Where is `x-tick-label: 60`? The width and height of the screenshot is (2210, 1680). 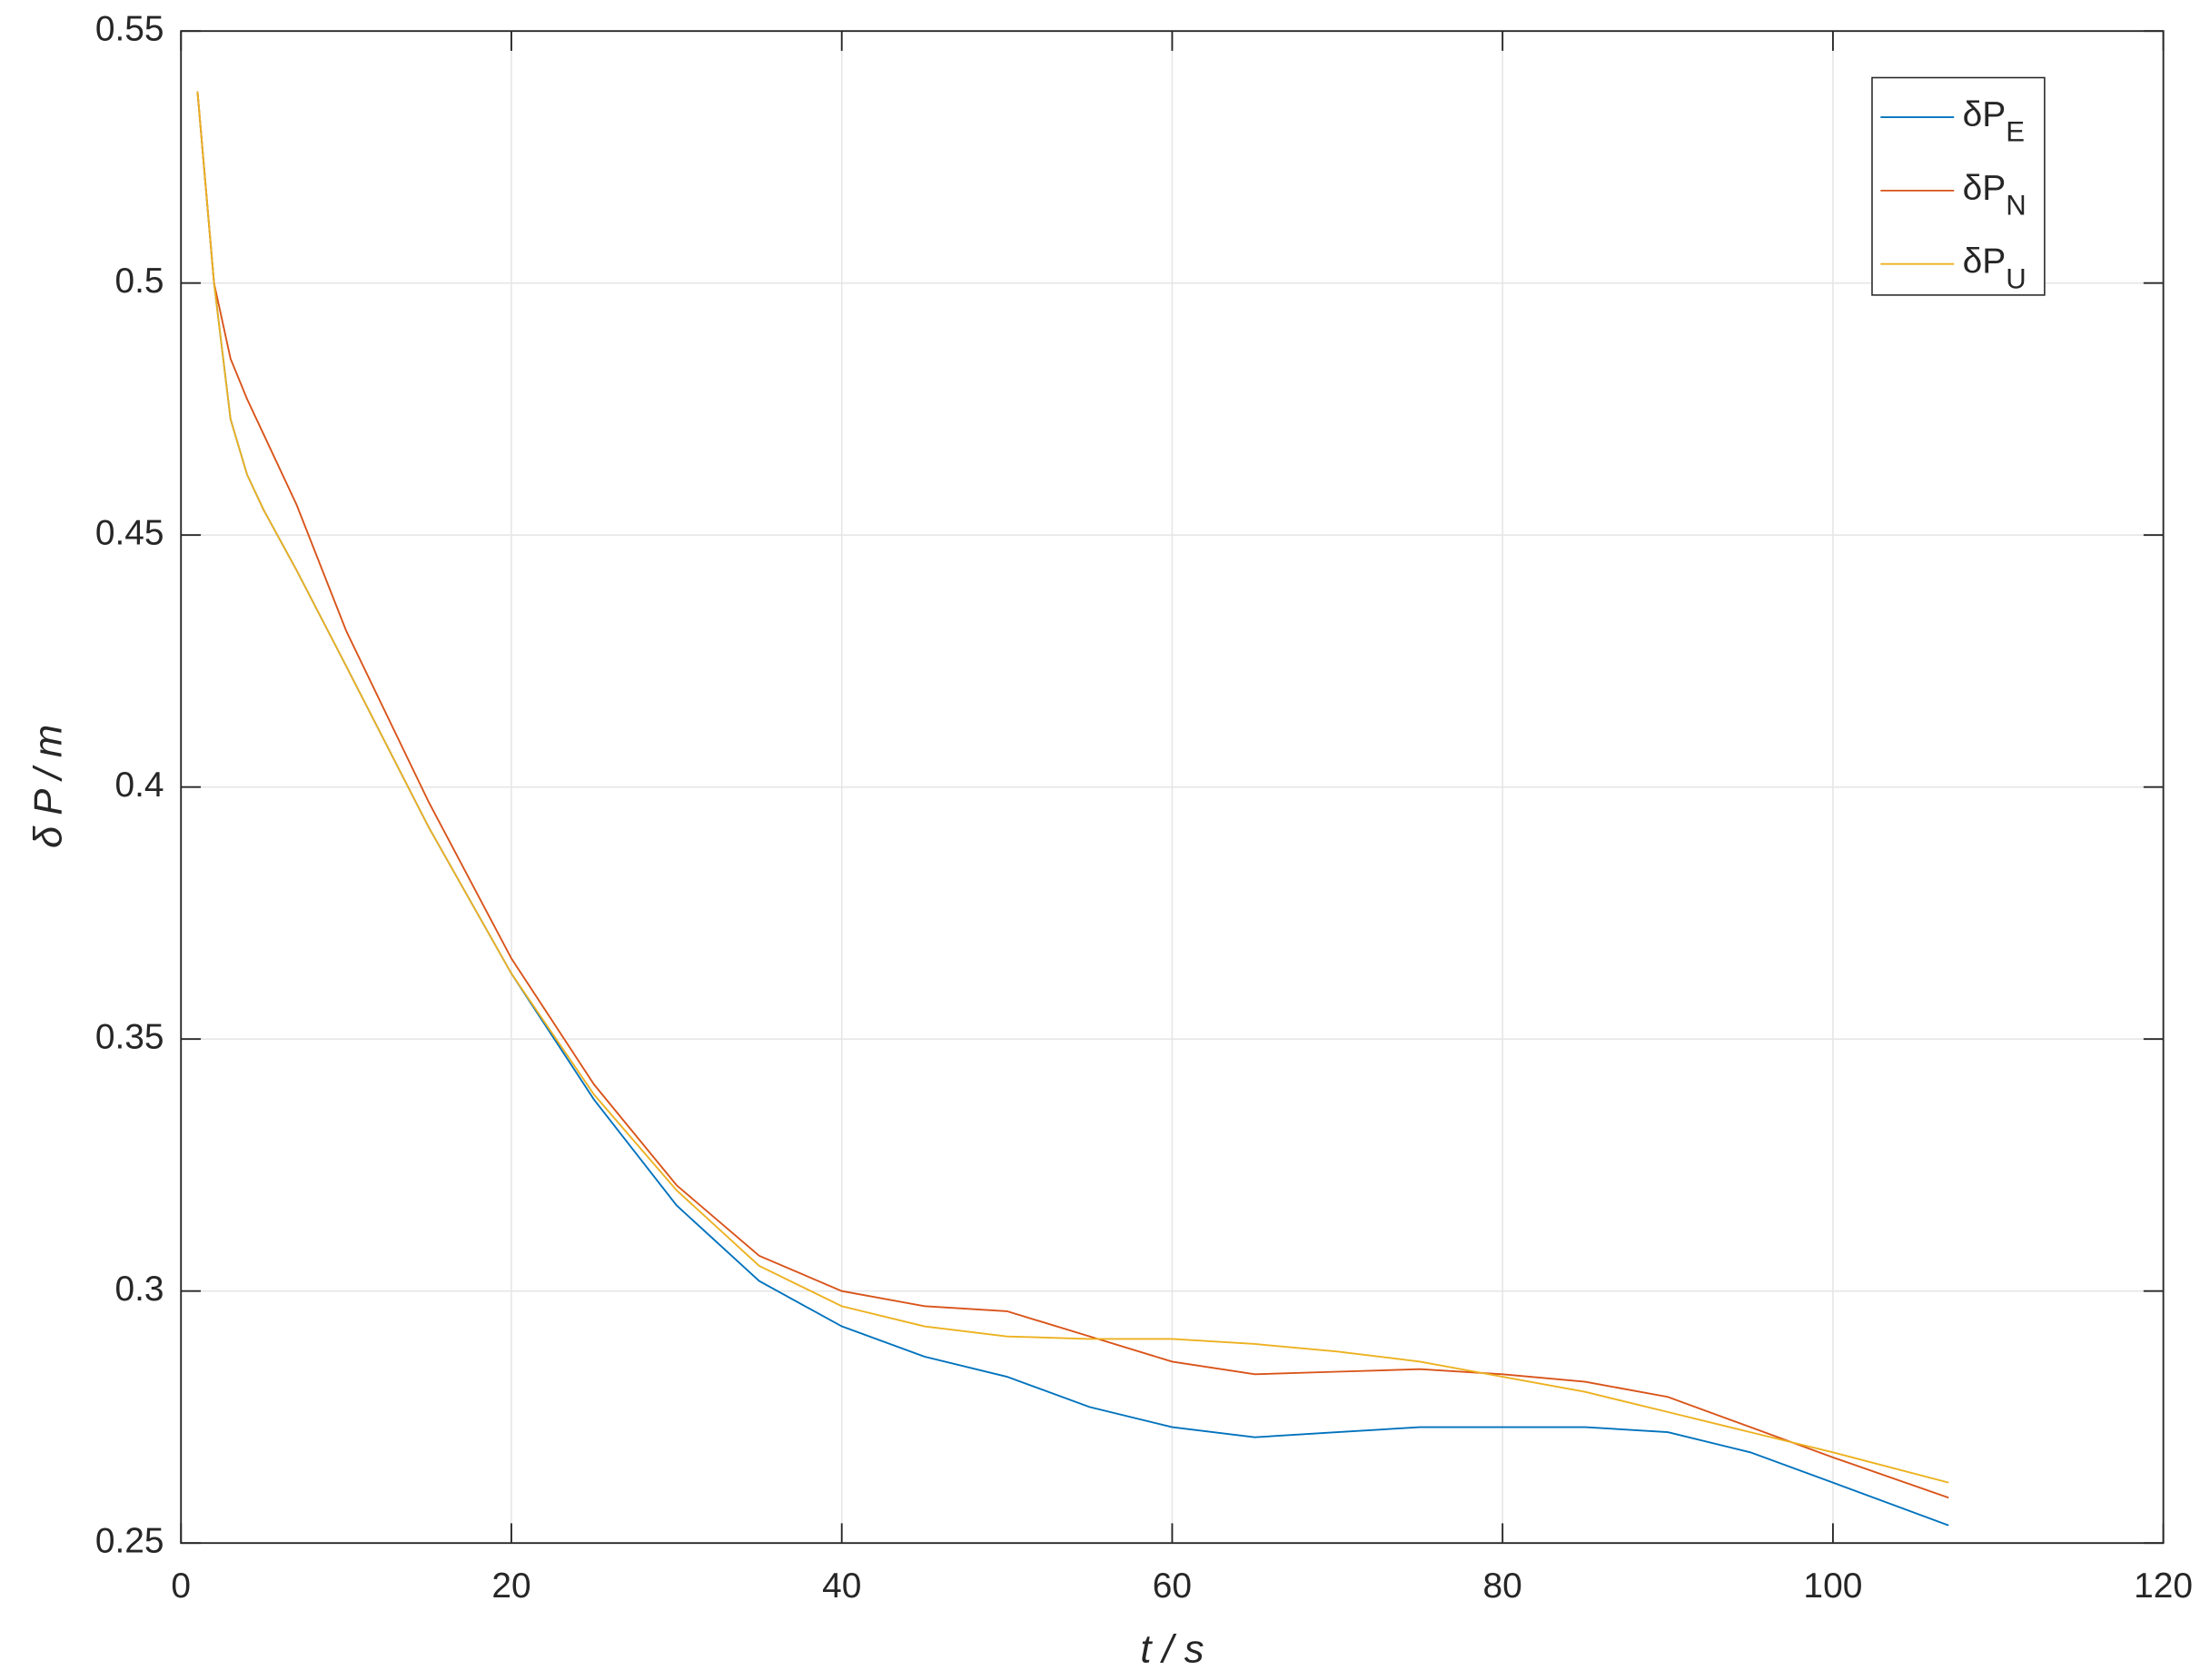
x-tick-label: 60 is located at coordinates (1172, 1586).